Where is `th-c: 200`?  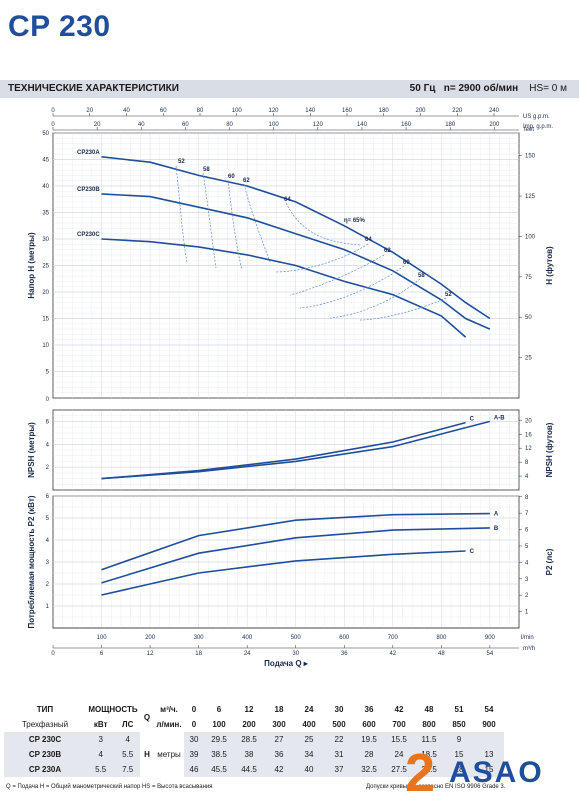
th-c: 200 is located at coordinates (249, 724).